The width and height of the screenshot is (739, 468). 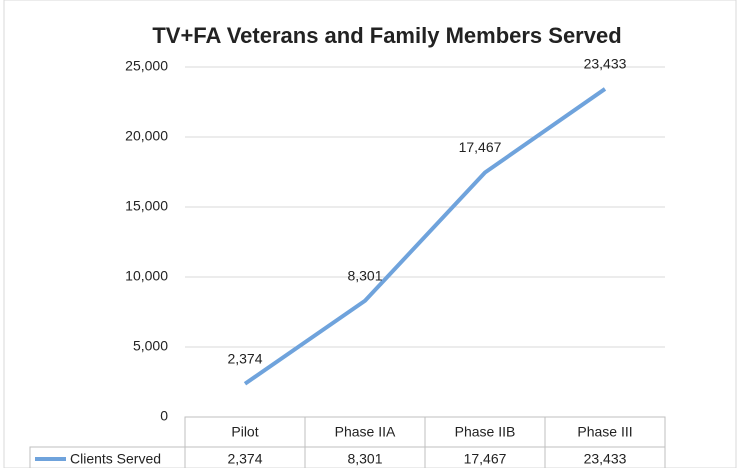 I want to click on data-label: 23,433, so click(x=605, y=64).